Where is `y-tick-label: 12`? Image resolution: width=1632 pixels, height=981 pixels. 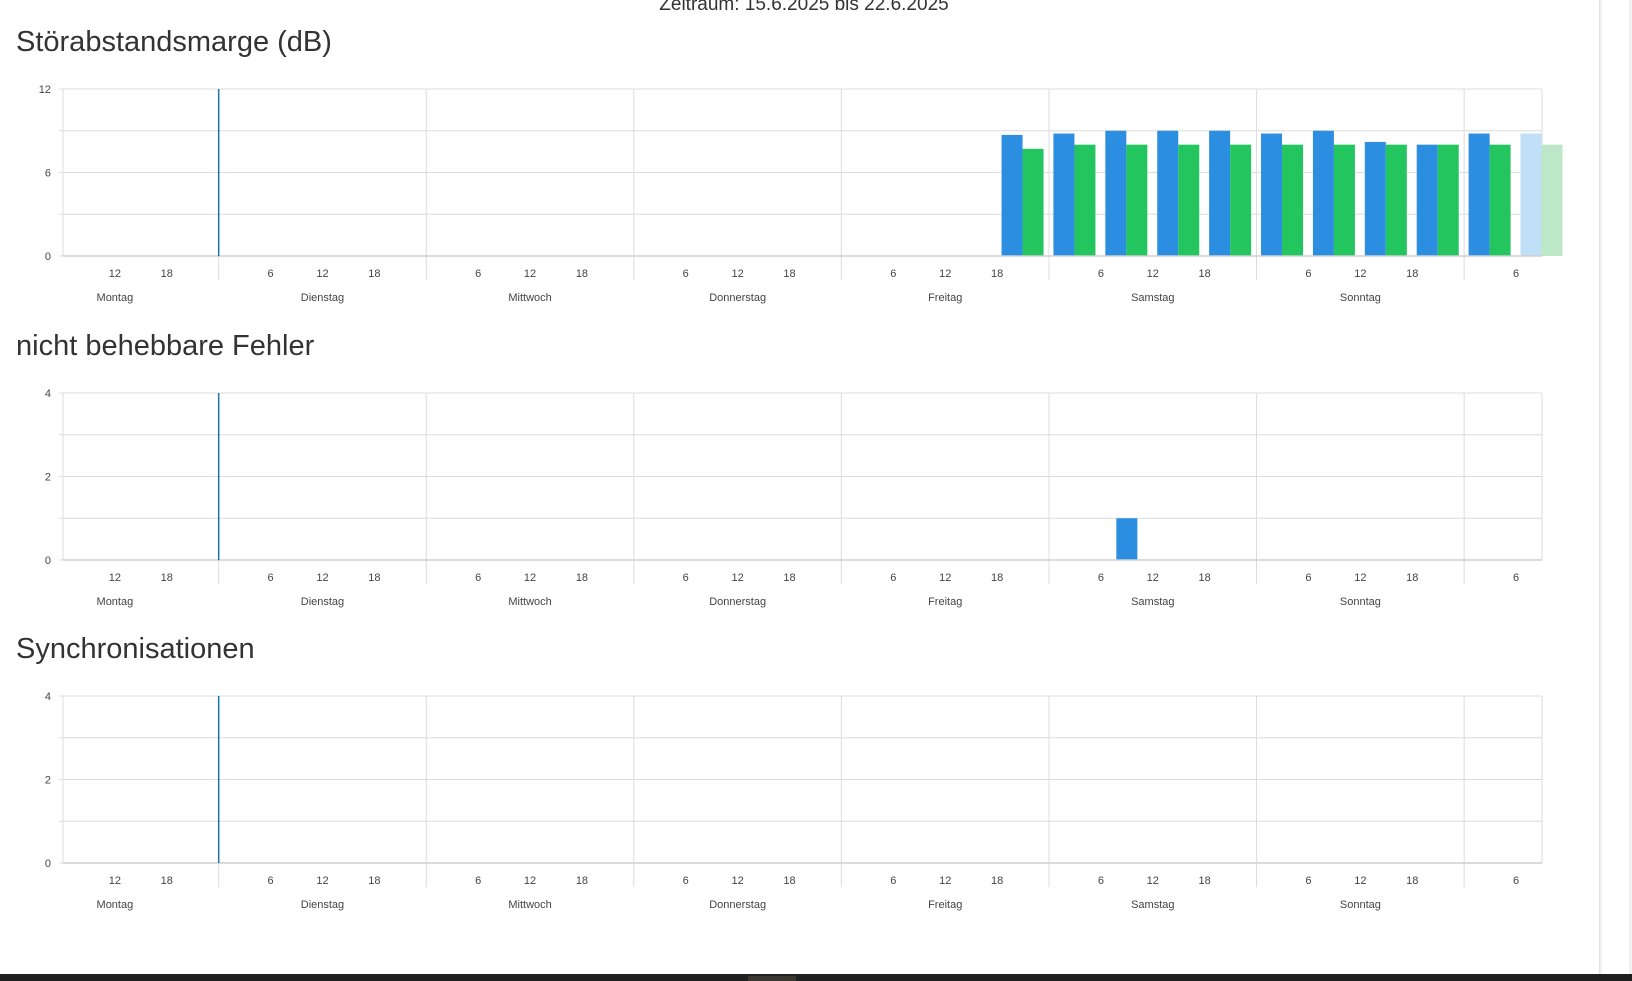
y-tick-label: 12 is located at coordinates (45, 90).